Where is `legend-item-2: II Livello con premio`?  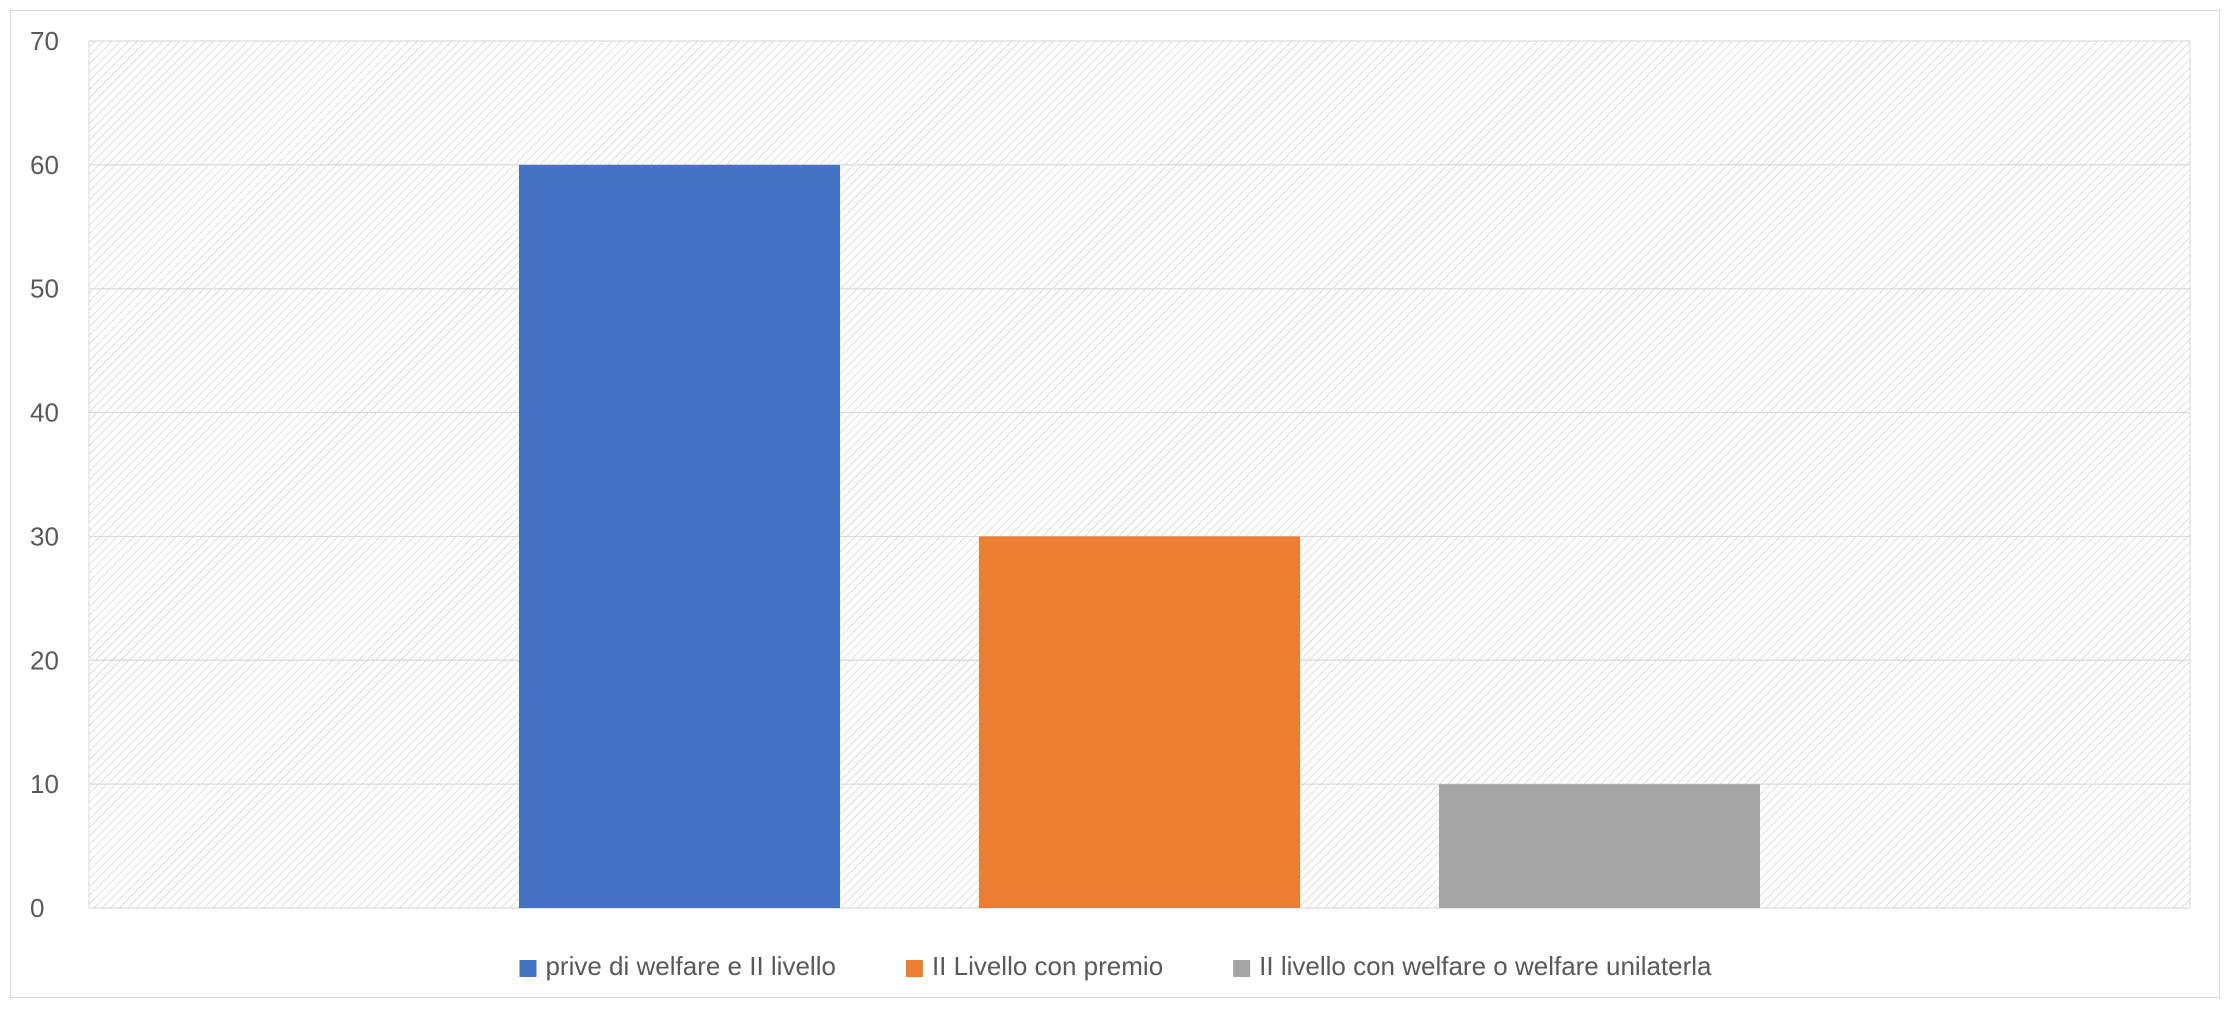
legend-item-2: II Livello con premio is located at coordinates (1034, 966).